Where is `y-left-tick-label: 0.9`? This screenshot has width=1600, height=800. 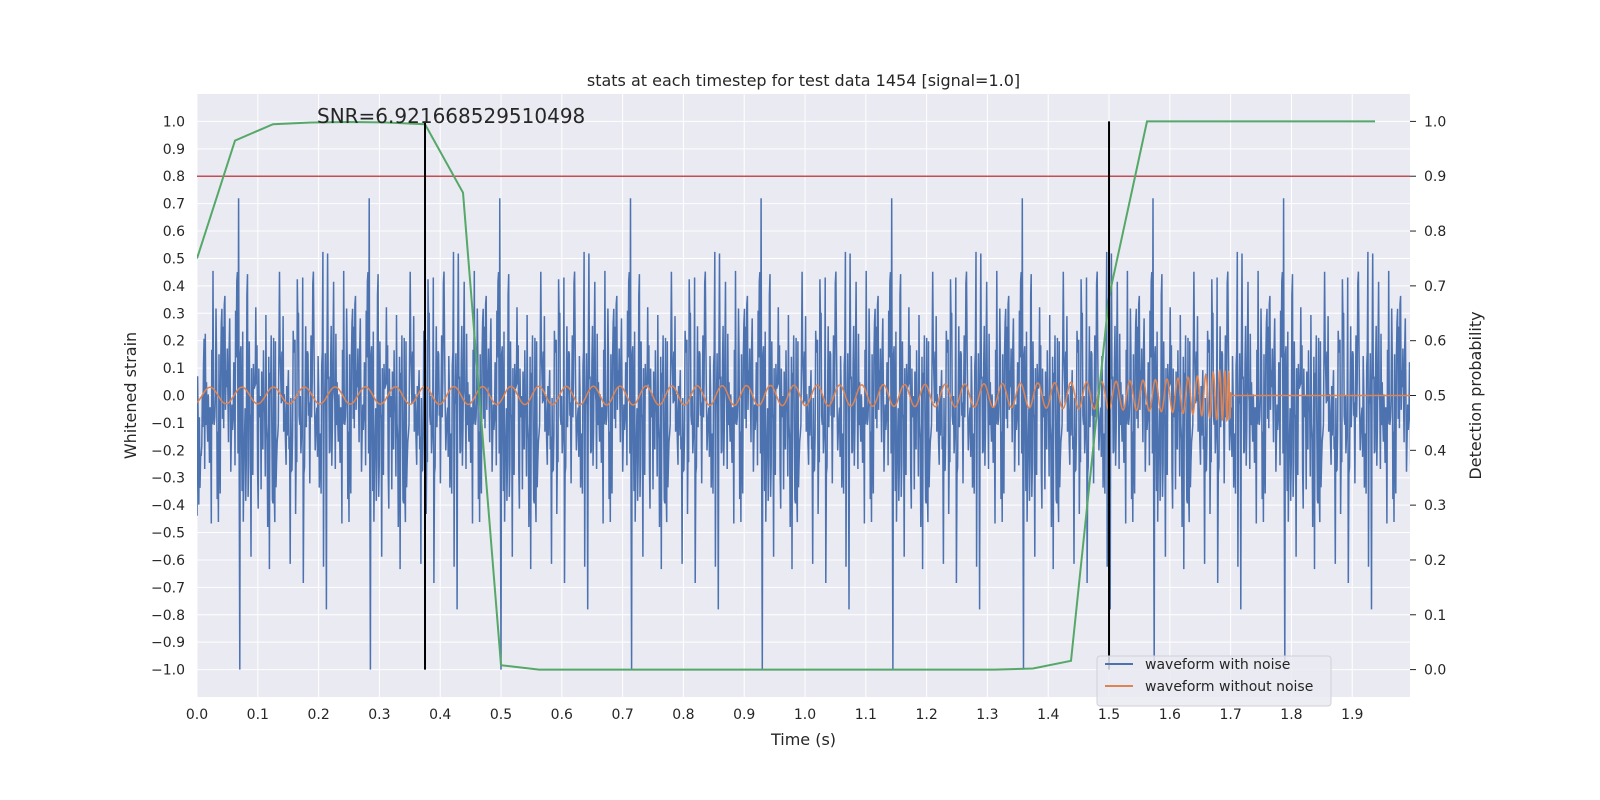
y-left-tick-label: 0.9 is located at coordinates (174, 150).